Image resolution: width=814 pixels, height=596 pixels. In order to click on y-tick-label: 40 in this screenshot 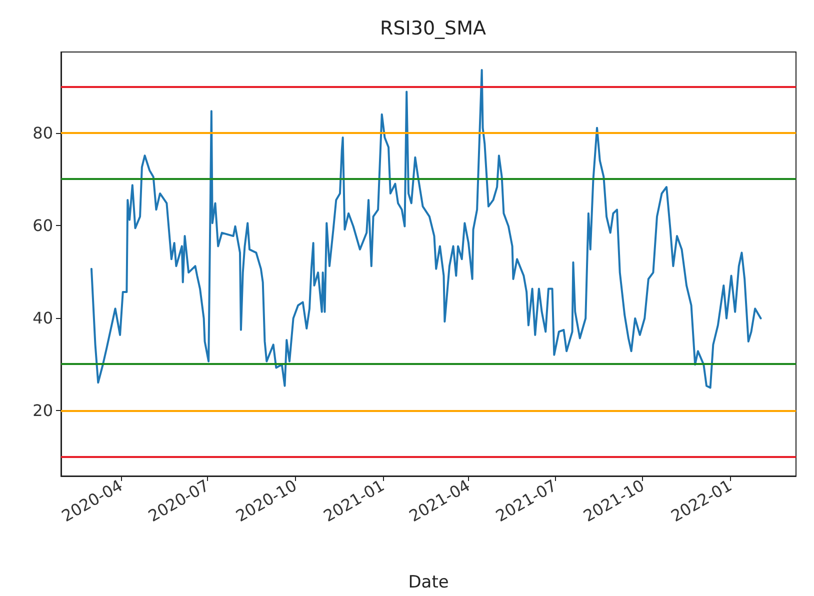, I will do `click(42, 318)`.